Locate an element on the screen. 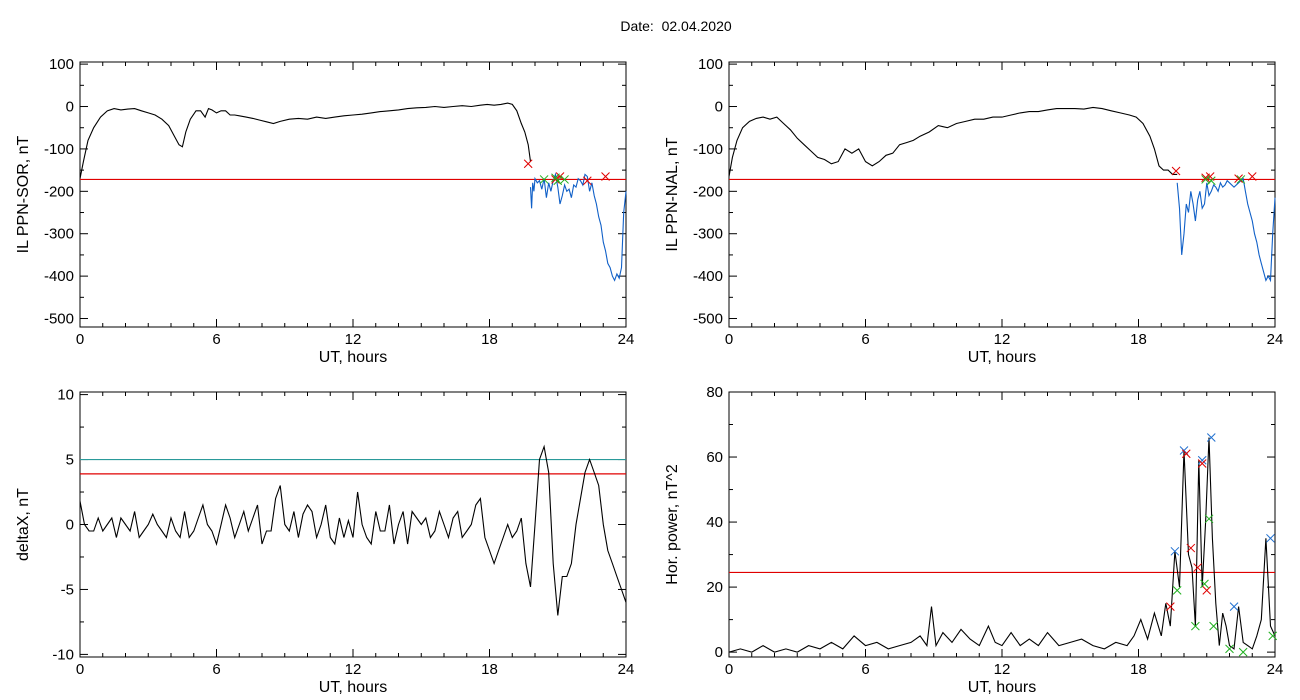  y-tick-label: 20 is located at coordinates (714, 587).